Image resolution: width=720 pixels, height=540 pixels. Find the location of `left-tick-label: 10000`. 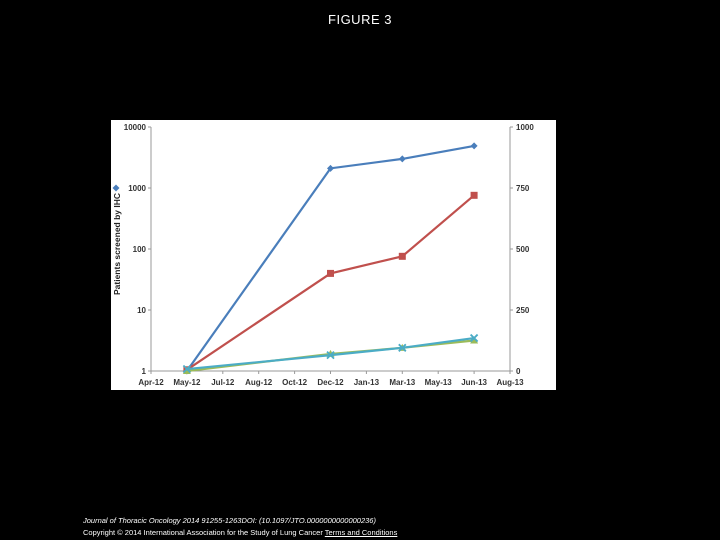

left-tick-label: 10000 is located at coordinates (135, 127).